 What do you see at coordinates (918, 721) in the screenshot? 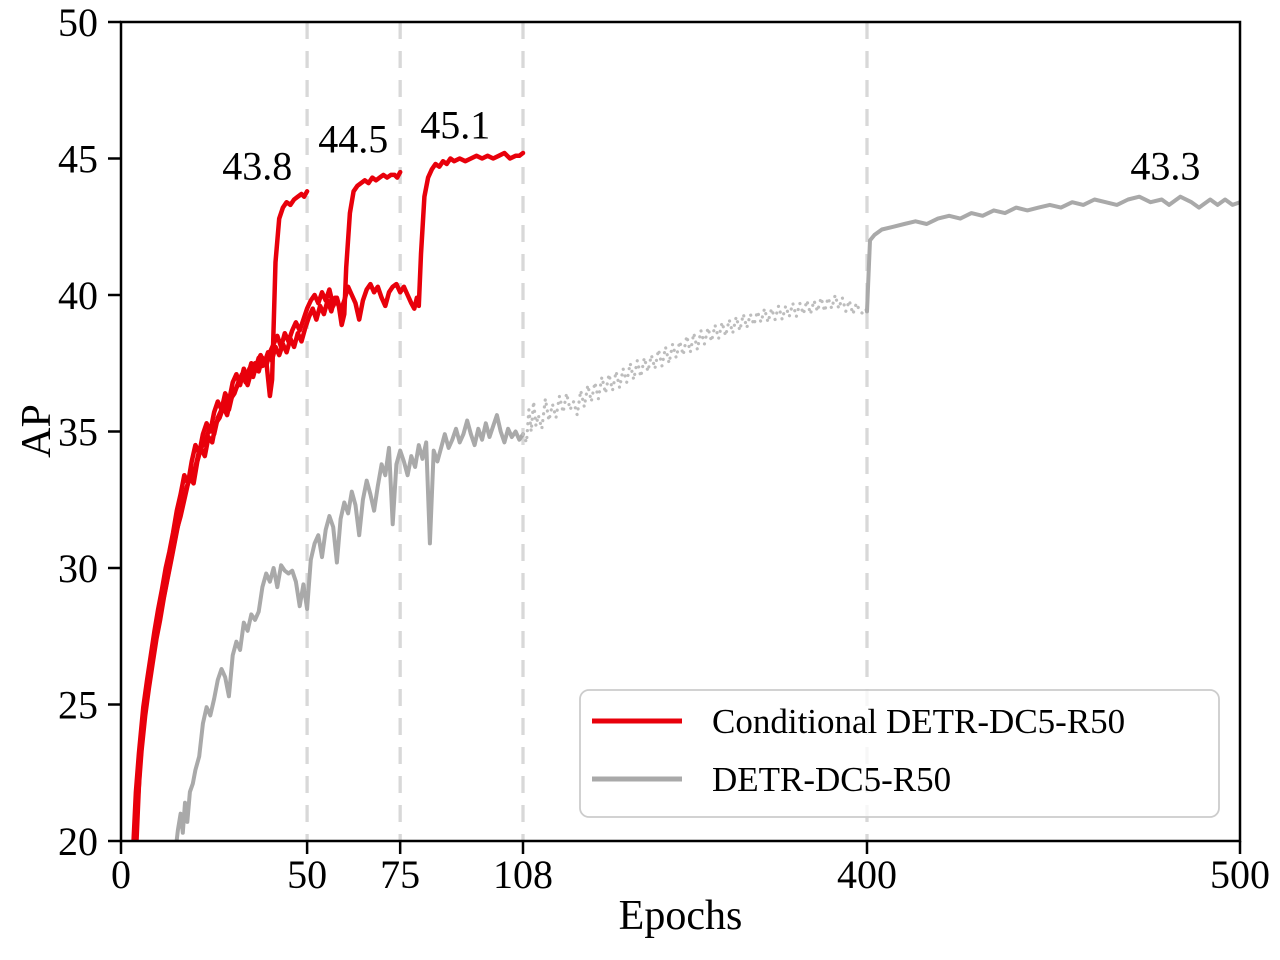
I see `legend-label-0: Conditional DETR-DC5-R50` at bounding box center [918, 721].